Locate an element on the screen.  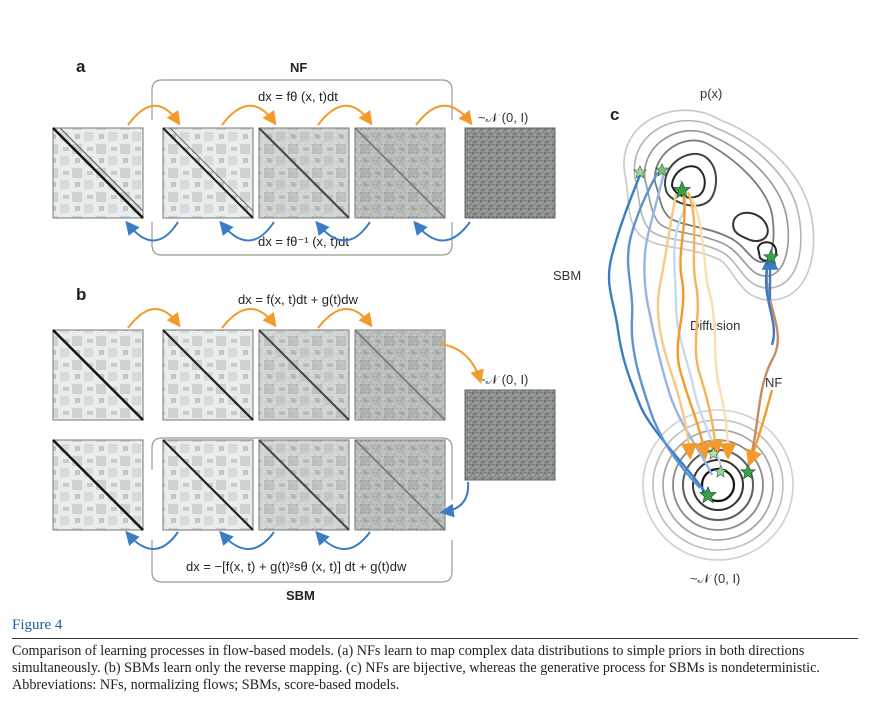
panel-b-prior-label: ~𝒩 (0, I) is located at coordinates (503, 379).